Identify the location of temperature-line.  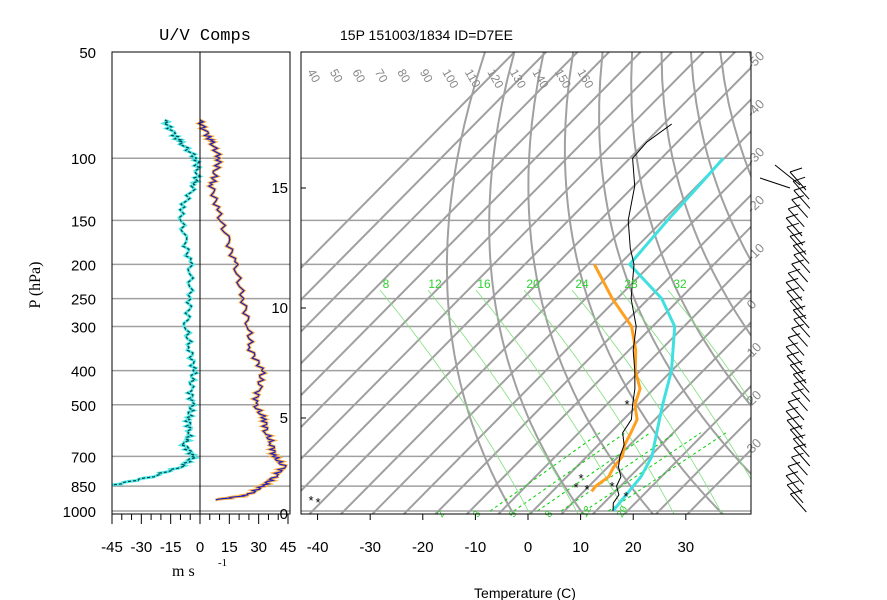
(642, 317).